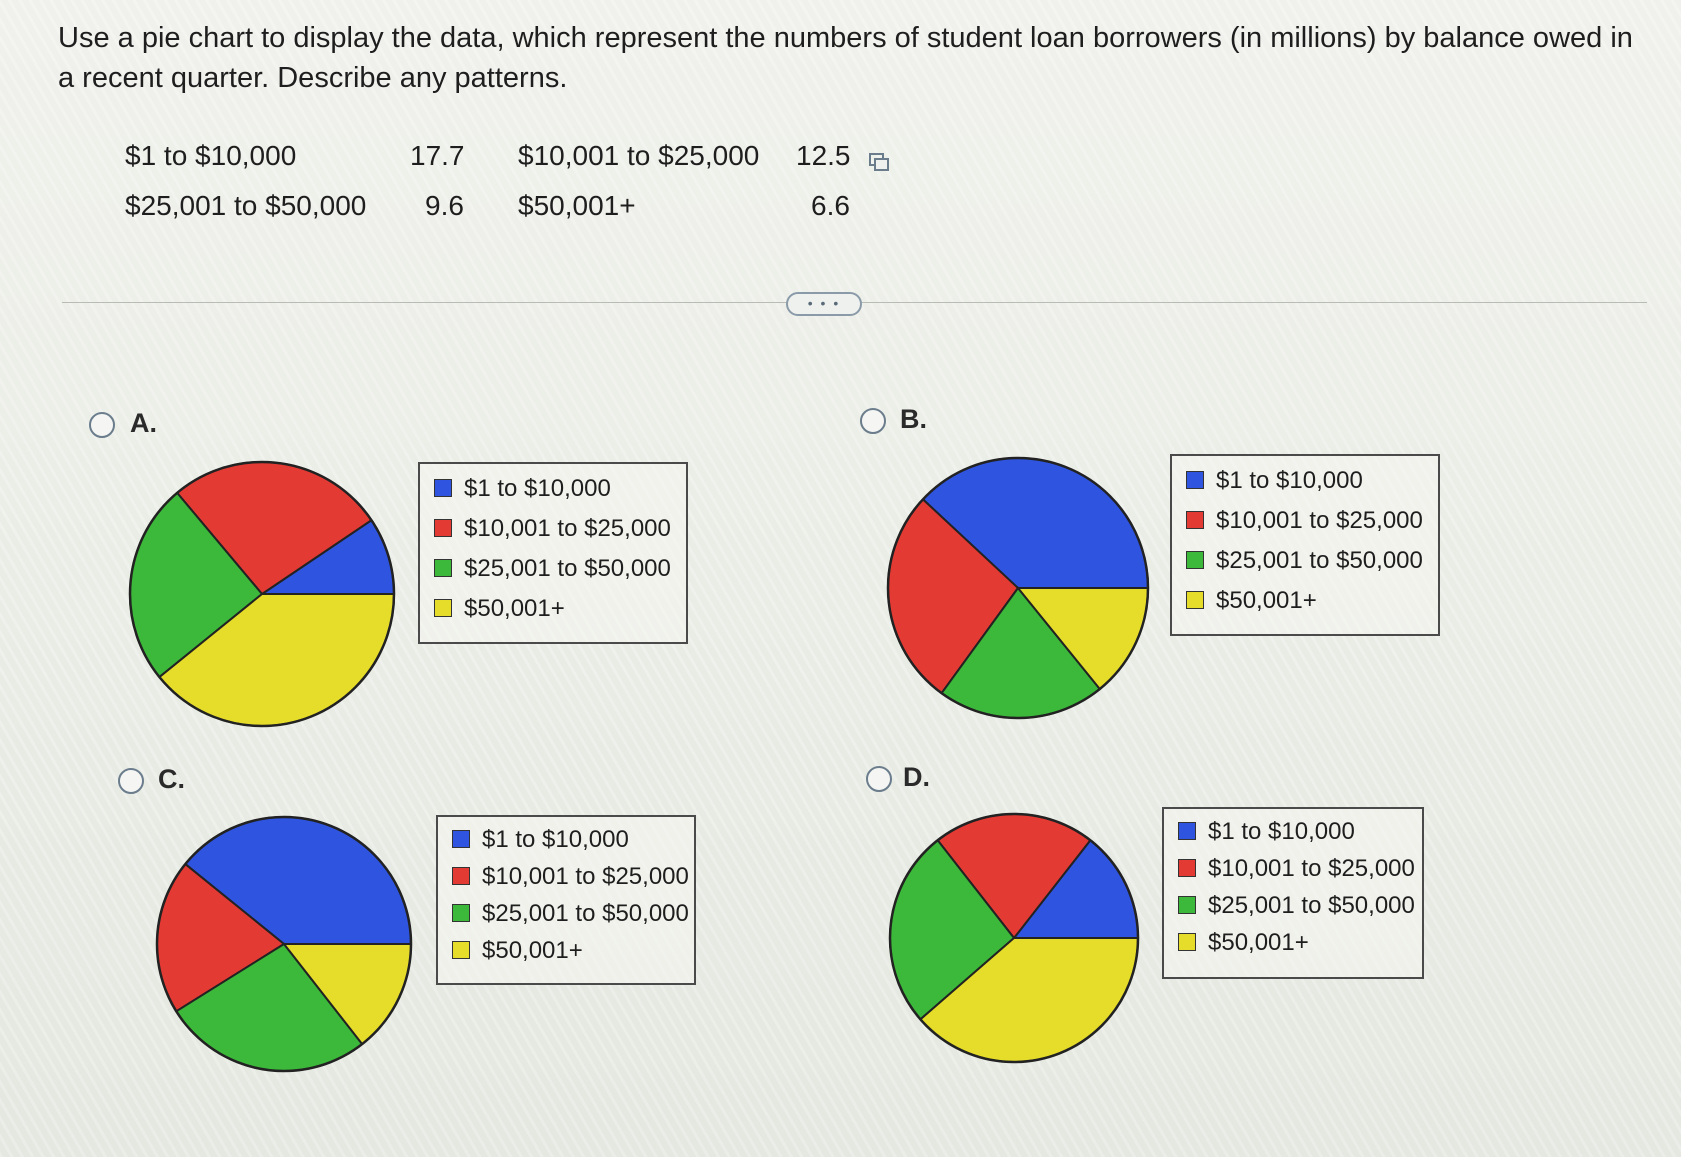 The height and width of the screenshot is (1157, 1681). Describe the element at coordinates (552, 569) in the screenshot. I see `legend-a-item-3: $25,001 to $50,000` at that location.